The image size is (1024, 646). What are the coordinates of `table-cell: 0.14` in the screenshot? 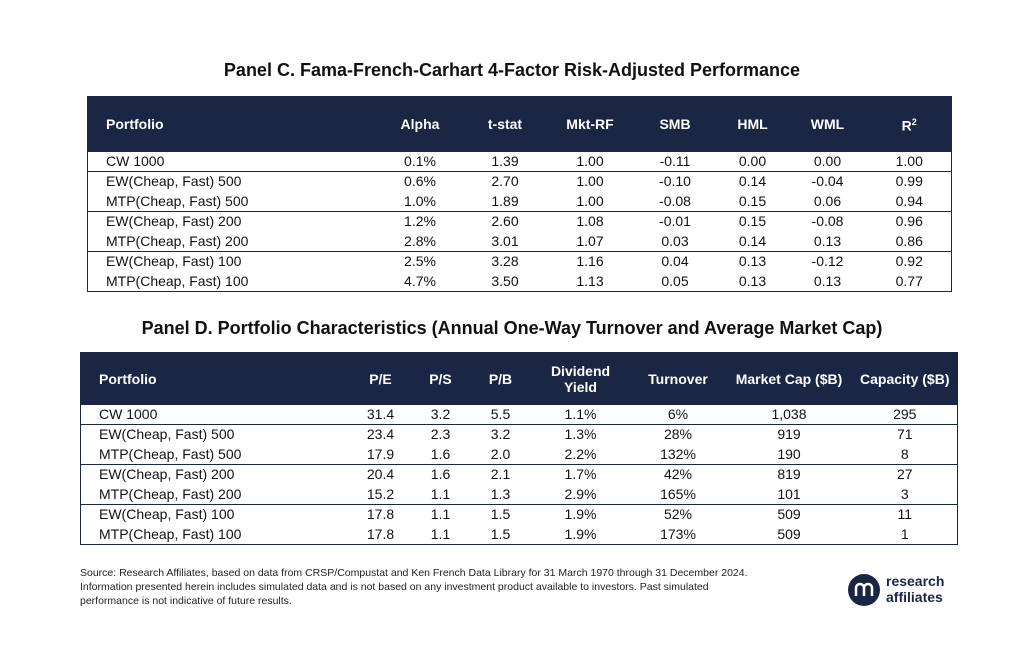 It's located at (752, 240).